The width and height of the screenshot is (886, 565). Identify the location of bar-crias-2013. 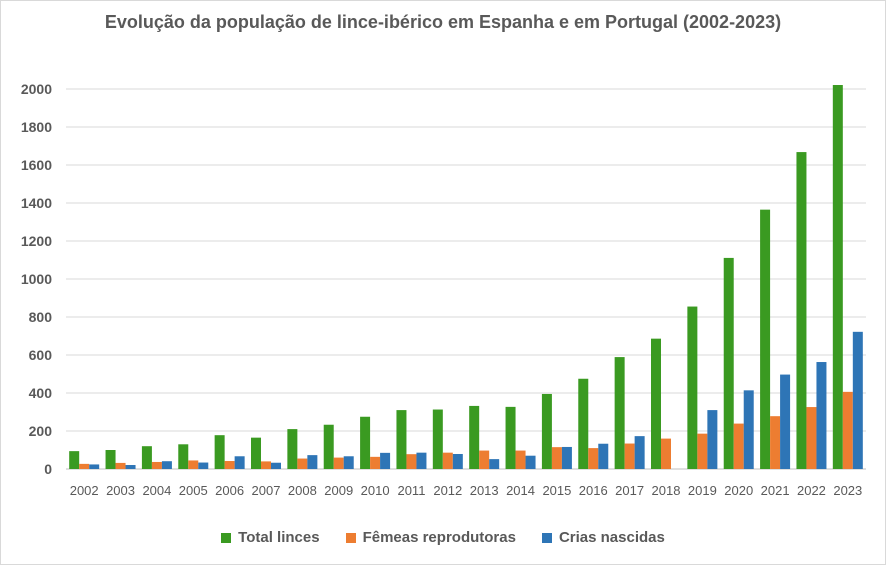
(494, 464).